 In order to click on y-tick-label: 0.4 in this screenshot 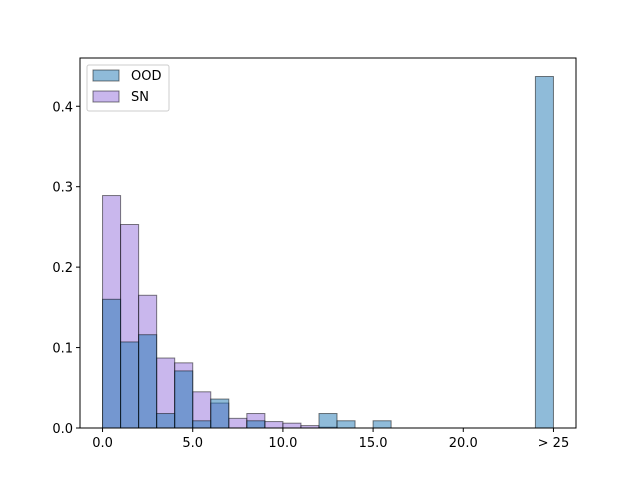, I will do `click(62, 107)`.